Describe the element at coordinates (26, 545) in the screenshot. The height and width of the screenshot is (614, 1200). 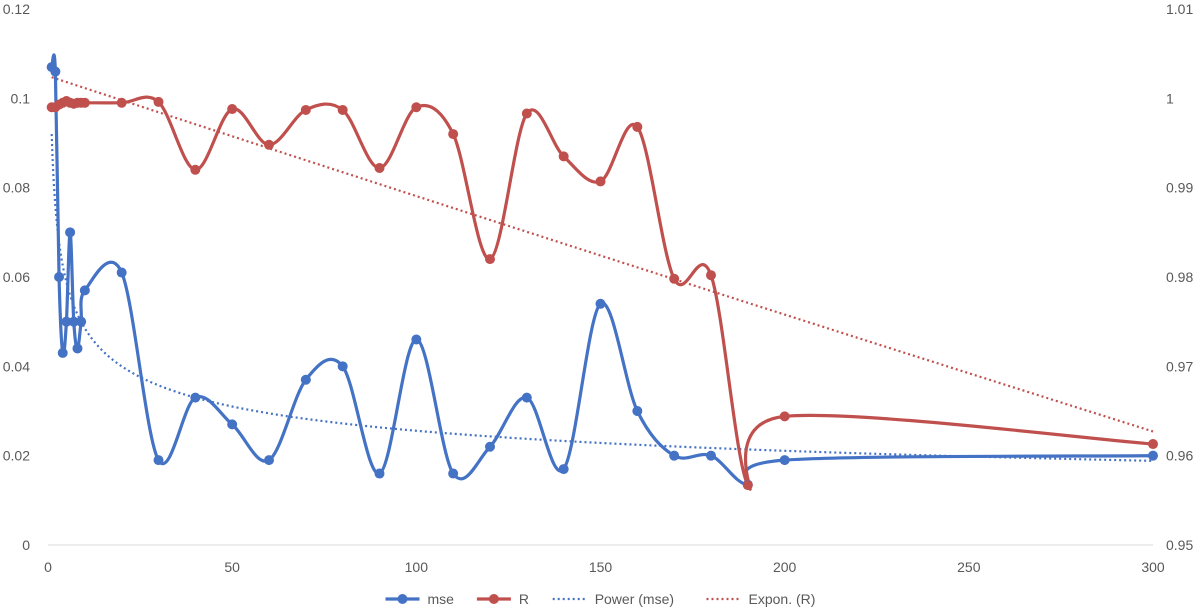
I see `y-tick-label: 0` at that location.